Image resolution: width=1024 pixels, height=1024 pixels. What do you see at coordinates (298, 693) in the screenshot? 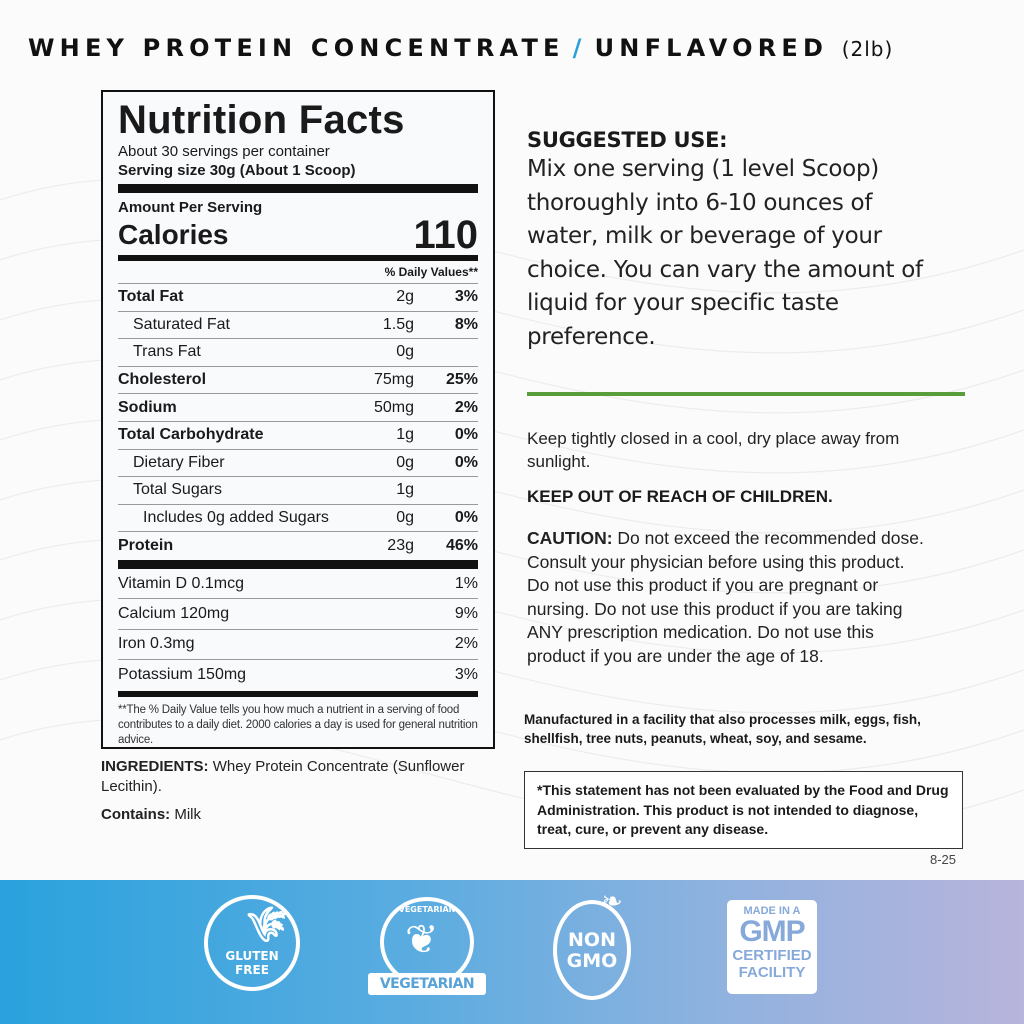
I see `divider` at bounding box center [298, 693].